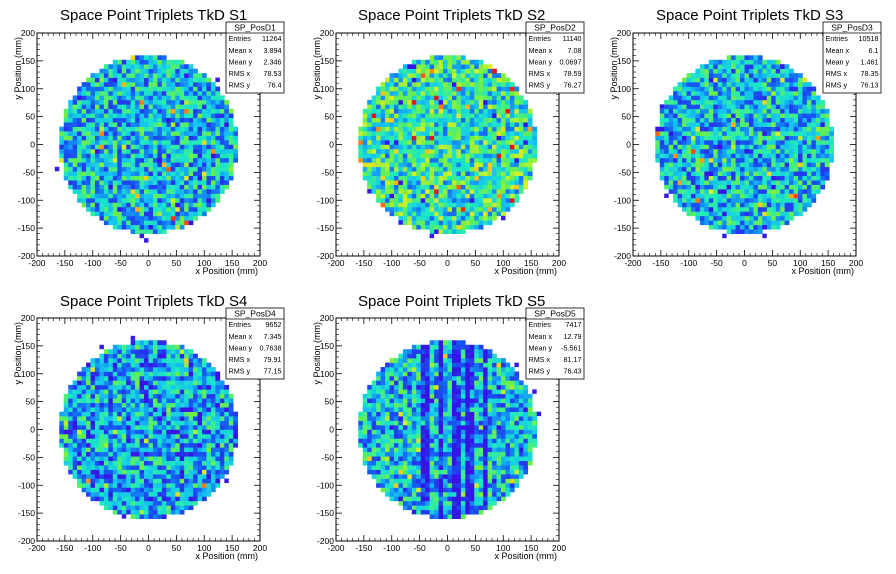 Image resolution: width=896 pixels, height=574 pixels. I want to click on stats-value: 7.08, so click(575, 50).